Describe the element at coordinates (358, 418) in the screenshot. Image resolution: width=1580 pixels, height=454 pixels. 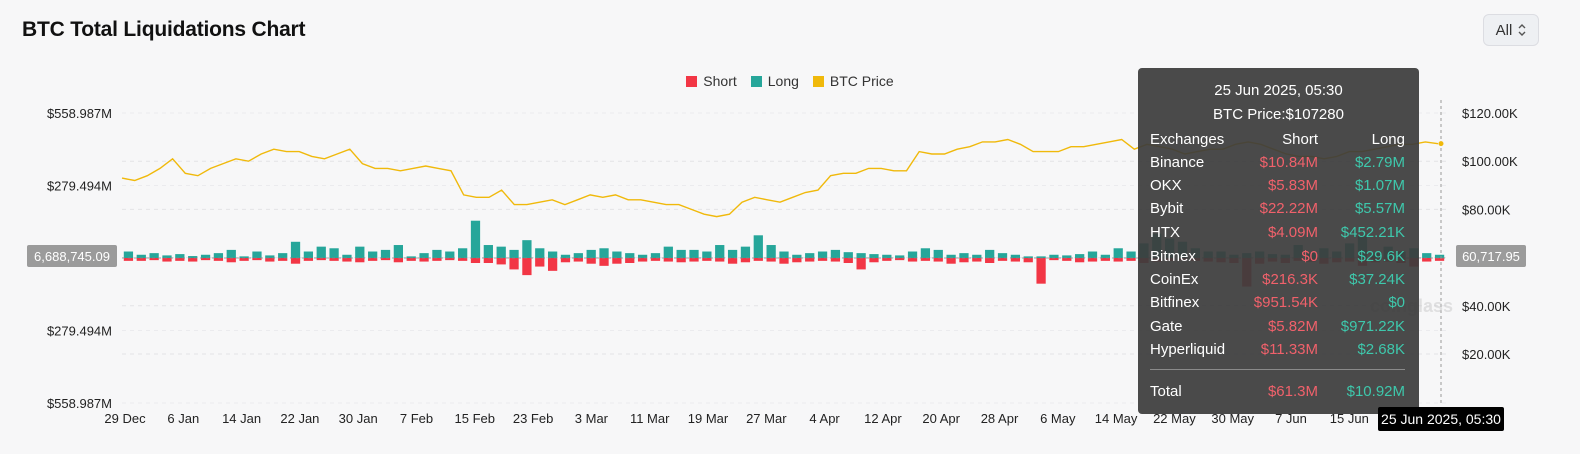
I see `x-axis-tick-label: 30 Jan` at that location.